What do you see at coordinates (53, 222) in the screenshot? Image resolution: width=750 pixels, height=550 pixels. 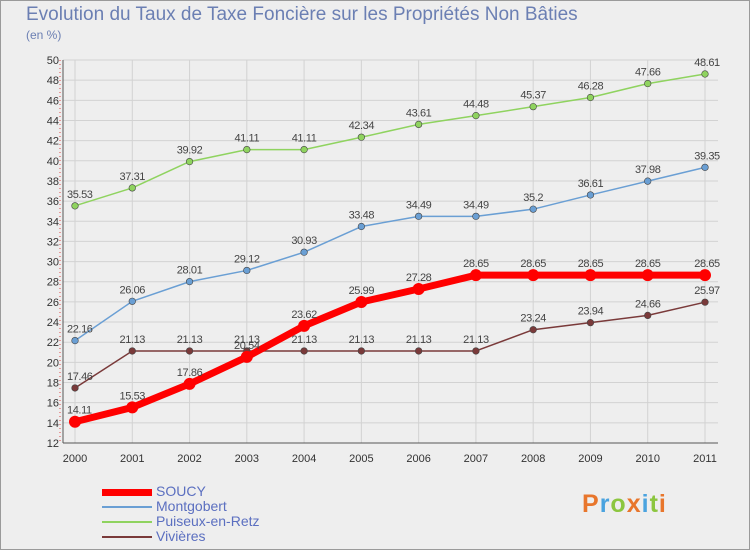 I see `y-tick-label: 34` at bounding box center [53, 222].